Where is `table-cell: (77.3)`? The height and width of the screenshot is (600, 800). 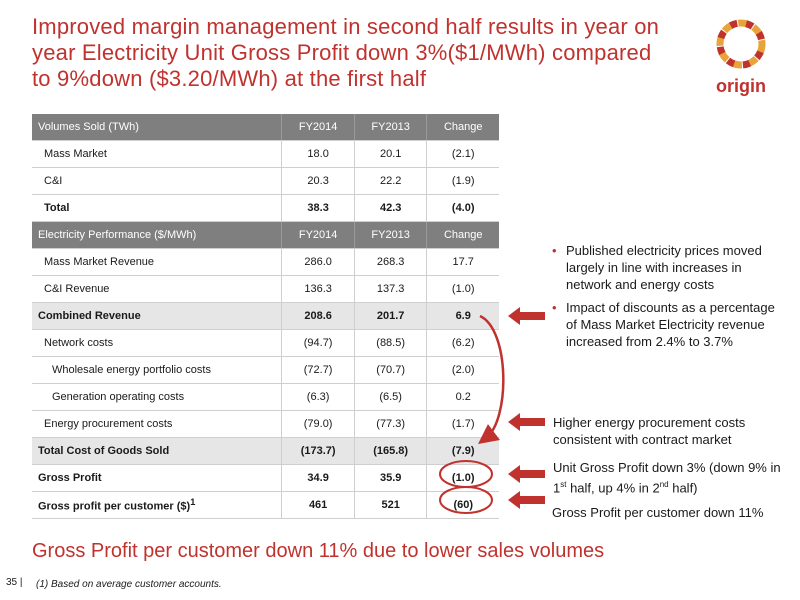
table-cell: (77.3) is located at coordinates (390, 424).